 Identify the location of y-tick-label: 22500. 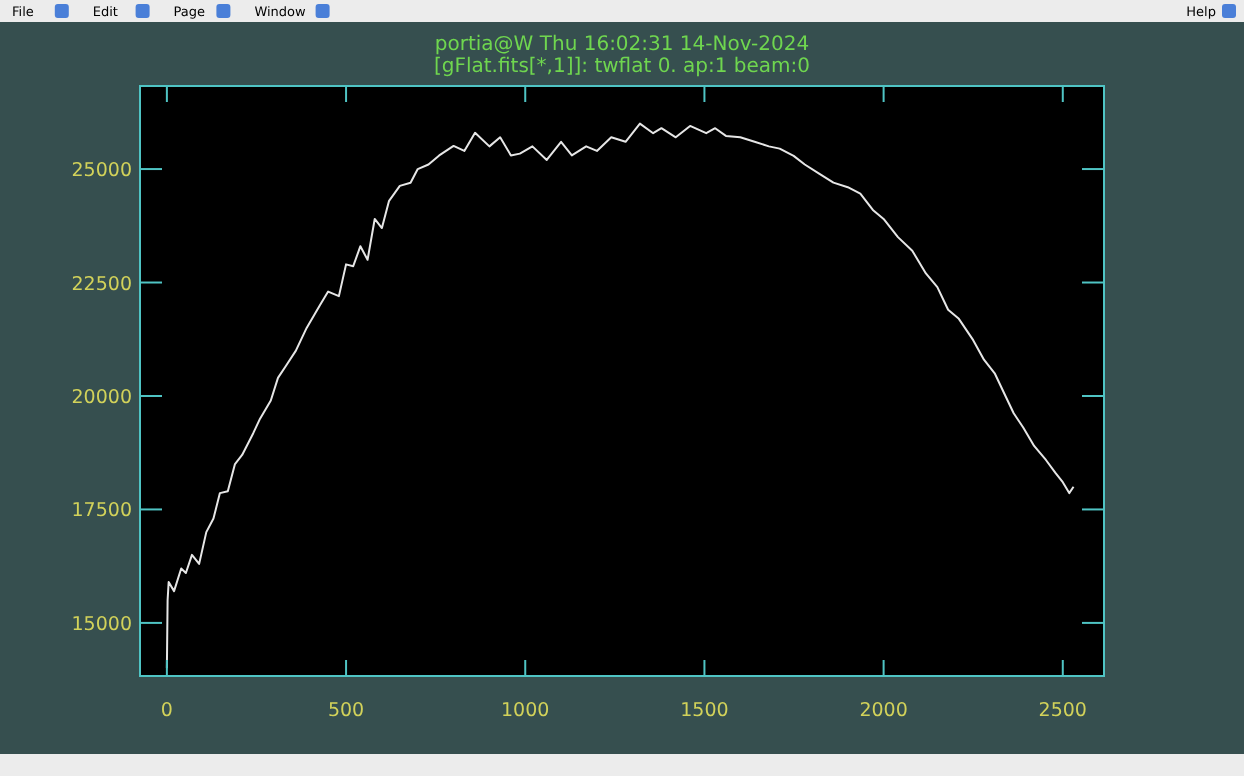
(101, 284).